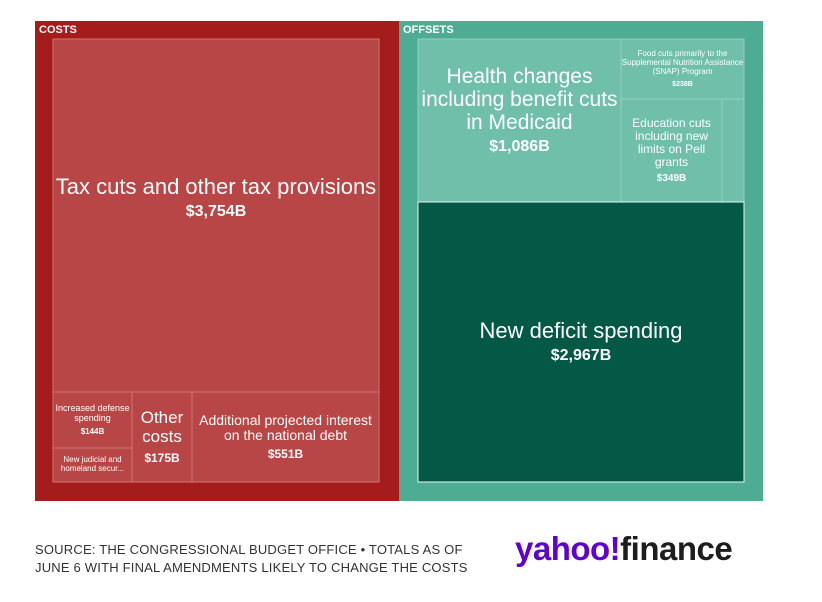 The width and height of the screenshot is (822, 602). I want to click on tax-cuts-name: Tax cuts and other tax provisions, so click(216, 186).